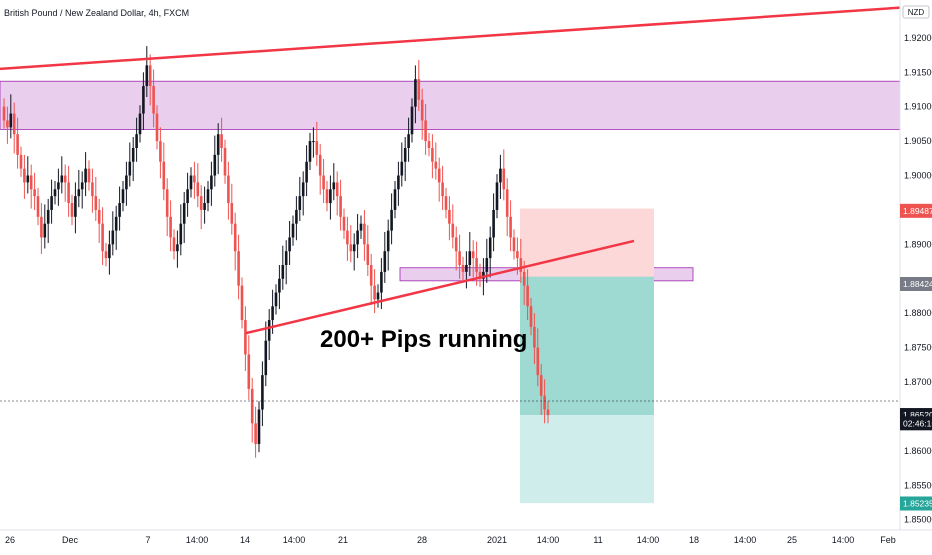  I want to click on resistance-trendline, so click(466, 37).